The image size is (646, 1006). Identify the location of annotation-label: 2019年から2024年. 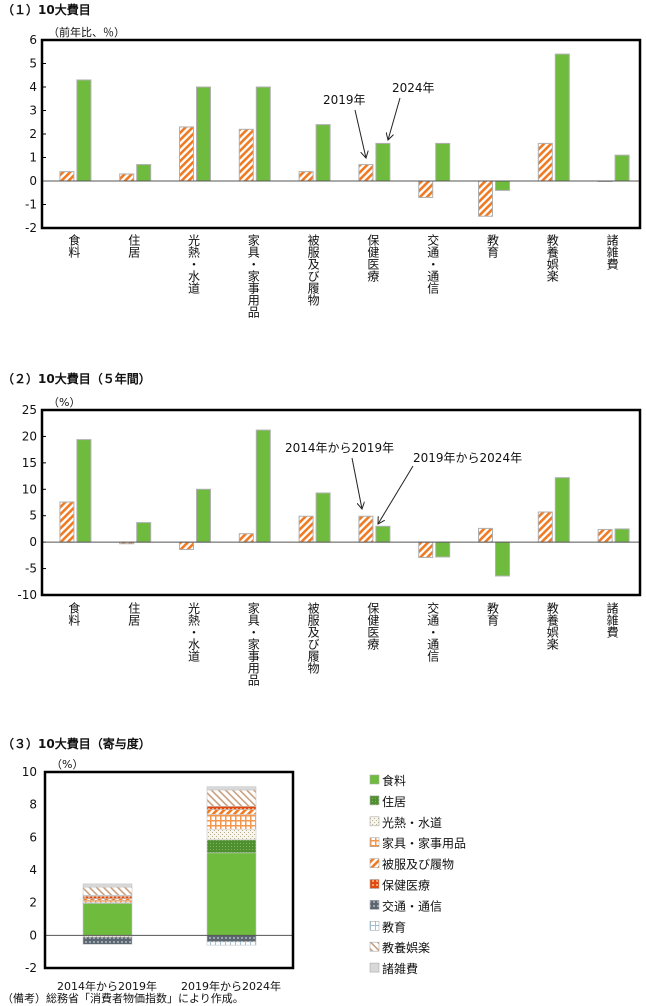
(467, 458).